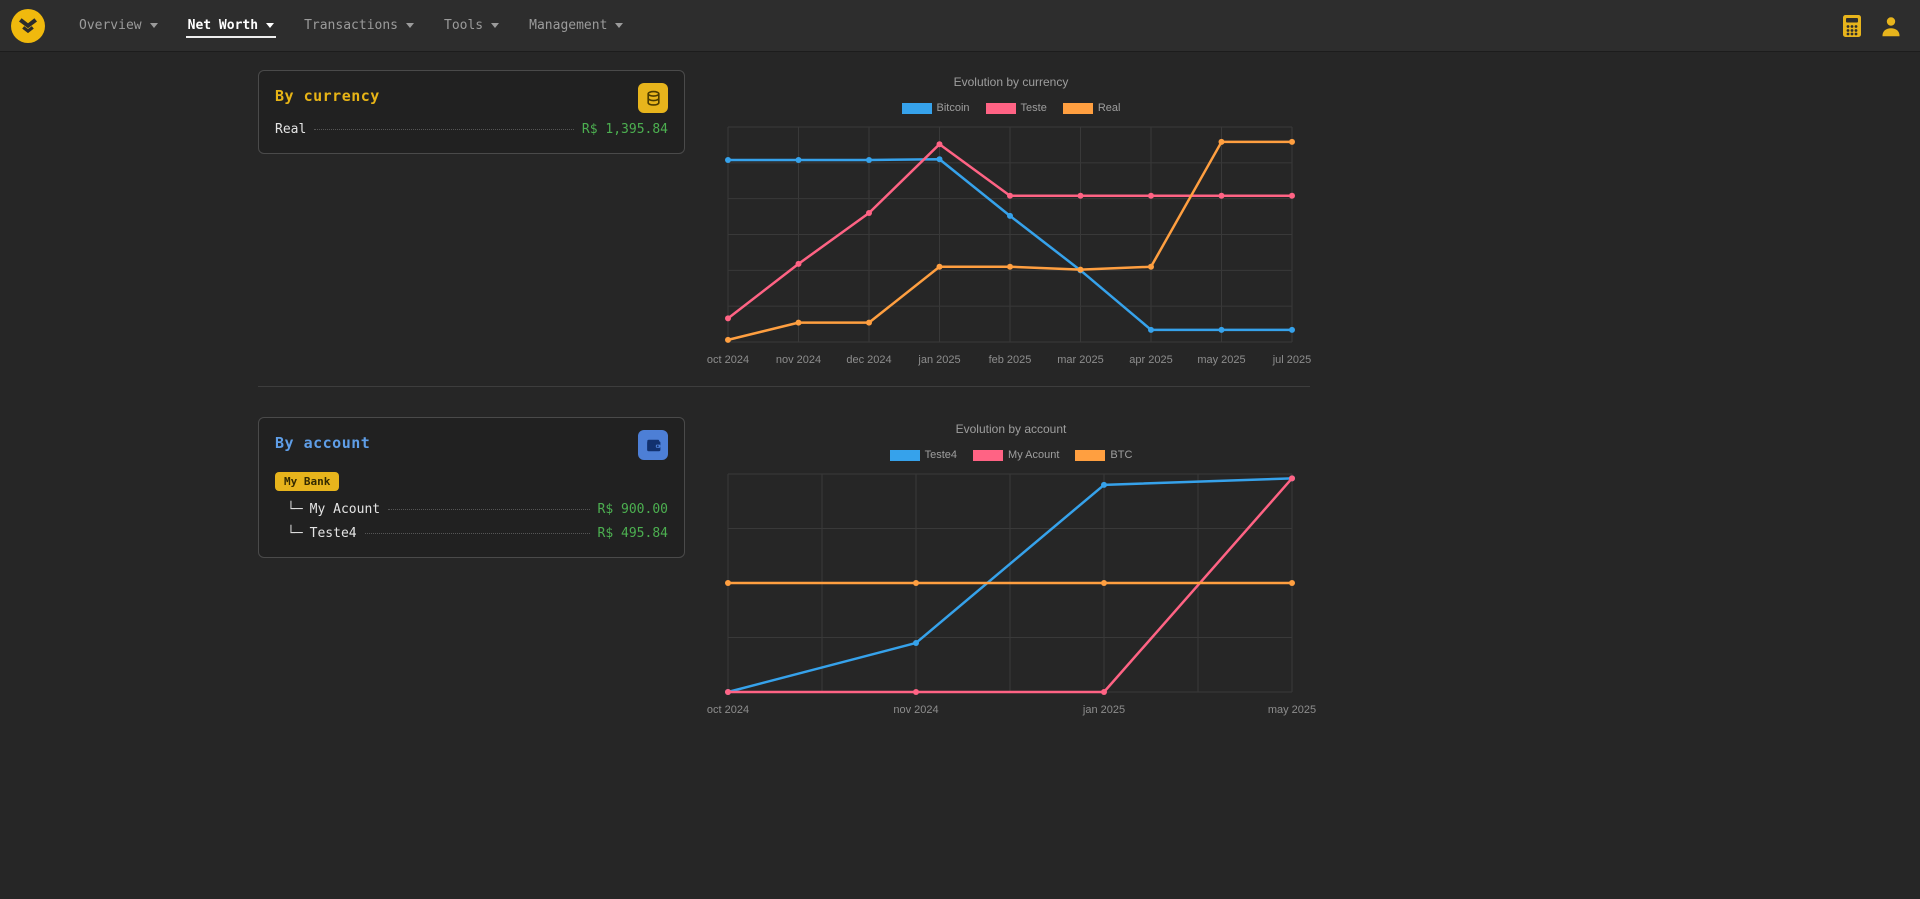  I want to click on currency-label: Real, so click(291, 129).